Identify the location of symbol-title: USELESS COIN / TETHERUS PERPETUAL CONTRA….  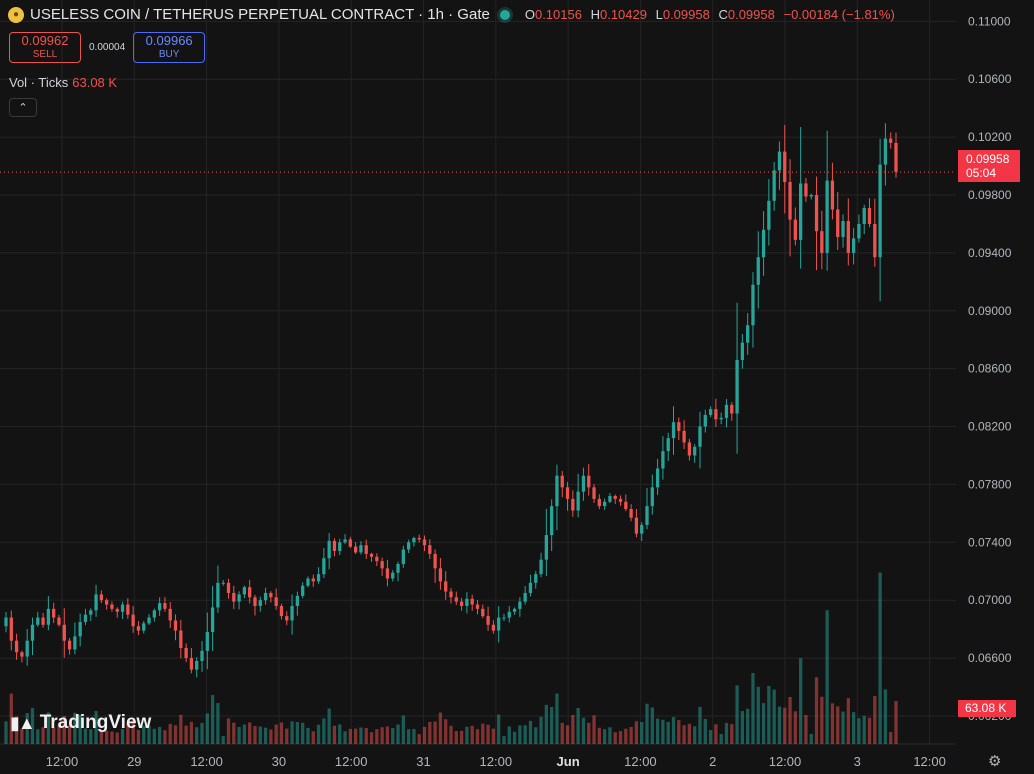
(260, 14).